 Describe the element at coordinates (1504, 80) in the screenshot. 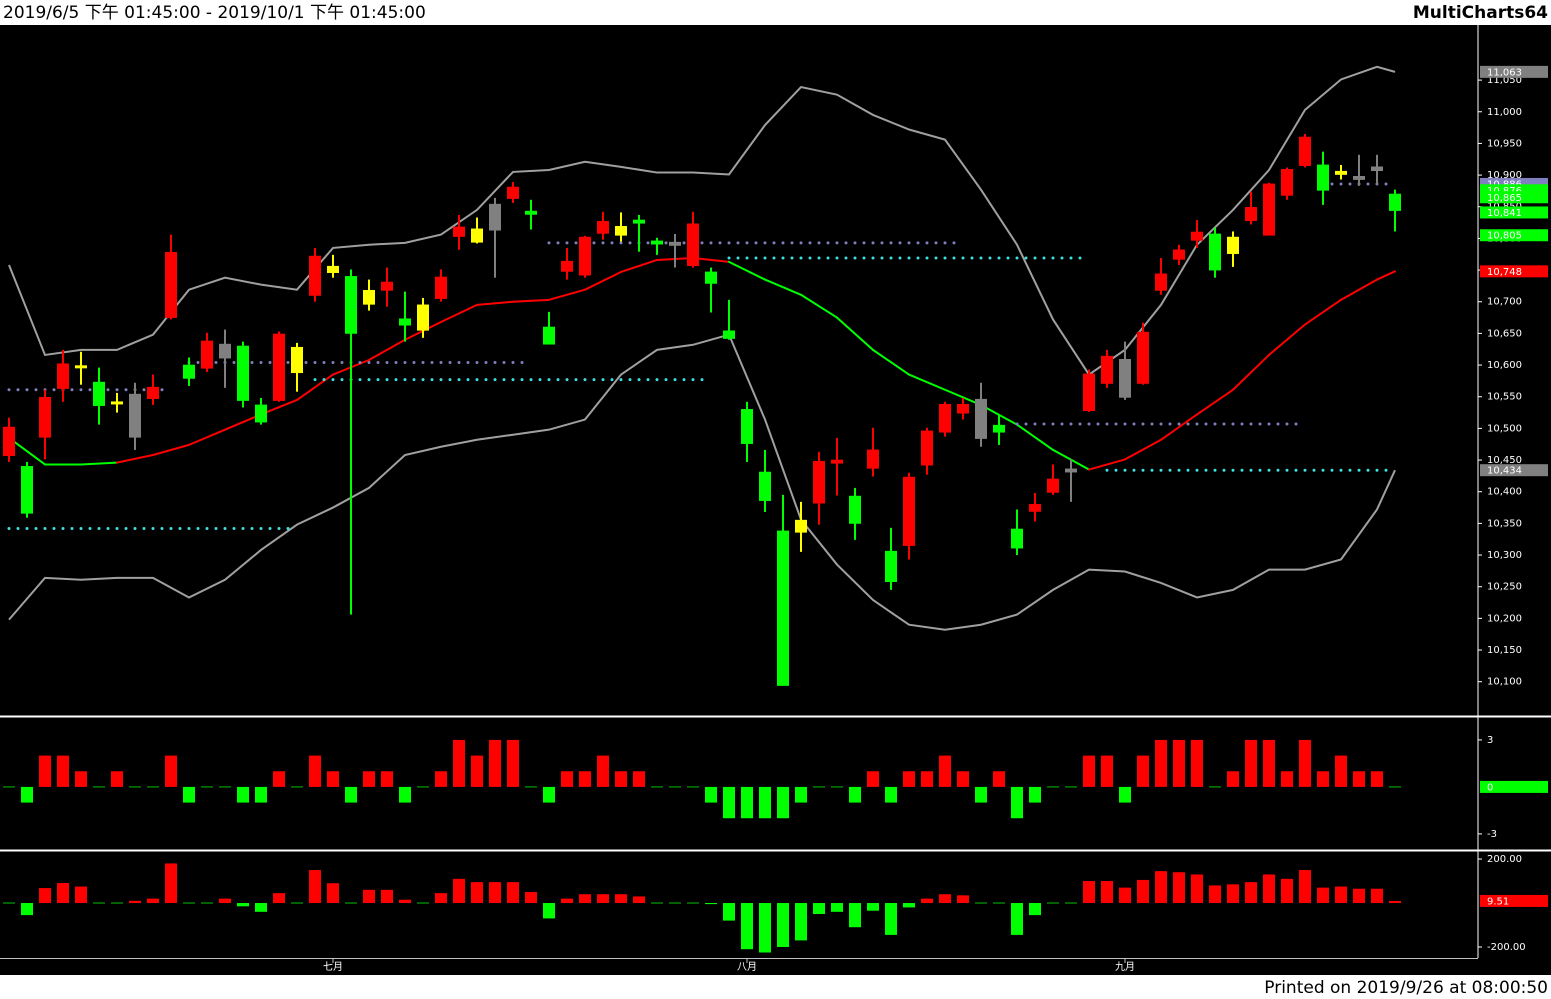

I see `y-tick-label: 11,050` at that location.